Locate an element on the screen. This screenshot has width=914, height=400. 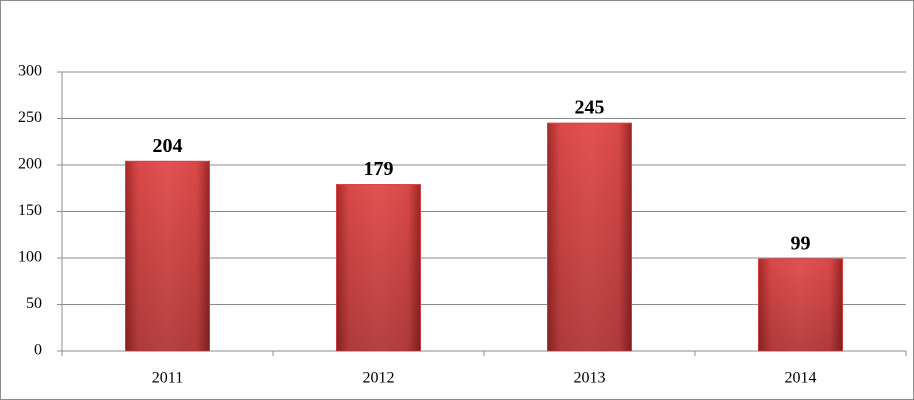
value-label: 204 is located at coordinates (168, 146).